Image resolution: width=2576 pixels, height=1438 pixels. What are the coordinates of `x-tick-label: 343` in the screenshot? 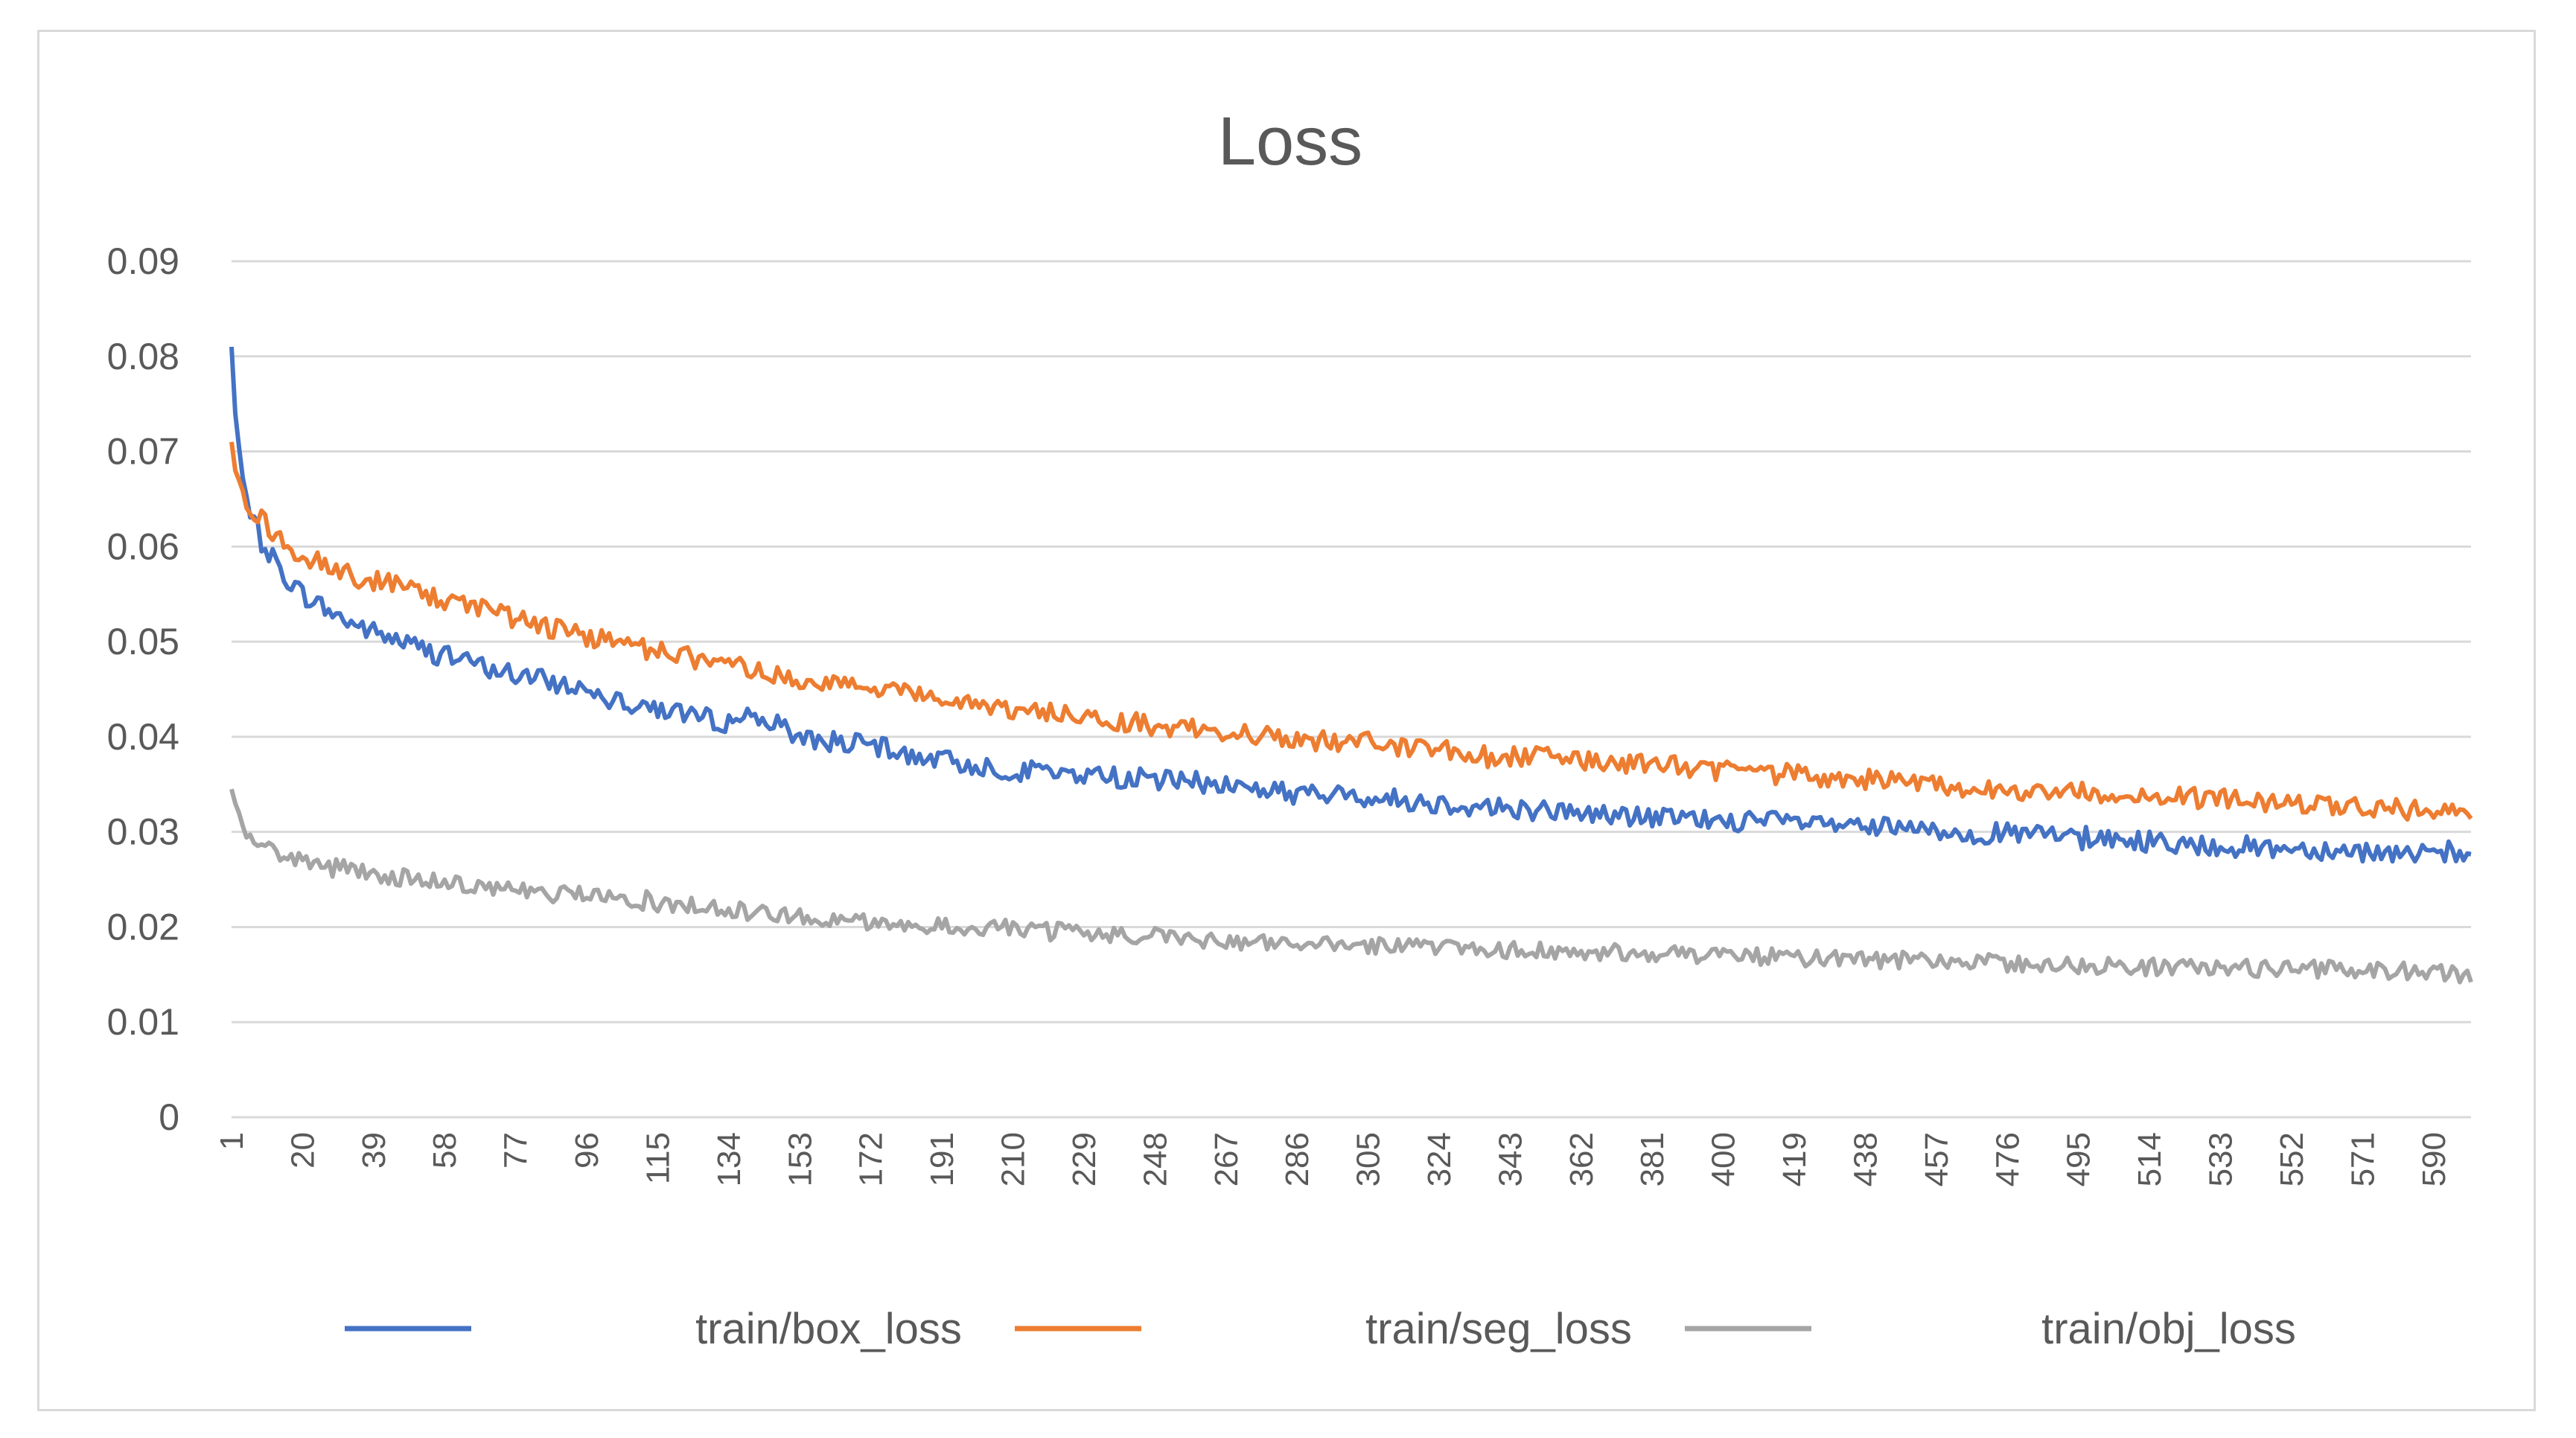 It's located at (1510, 1159).